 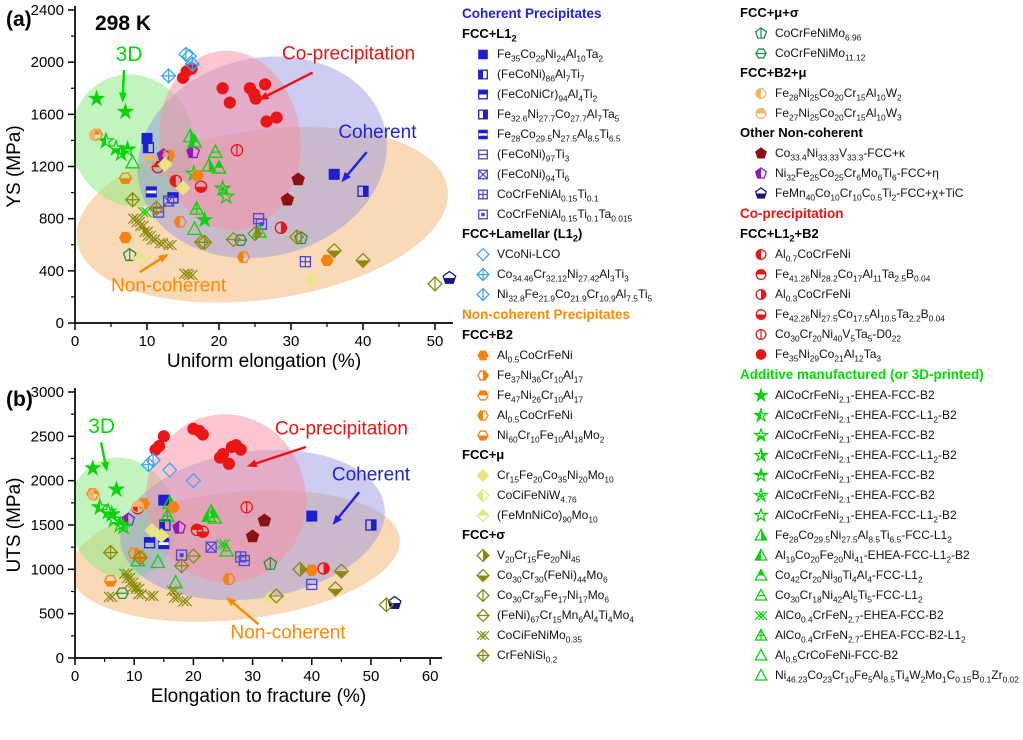 What do you see at coordinates (305, 262) in the screenshot?
I see `marker-square-plus-icon` at bounding box center [305, 262].